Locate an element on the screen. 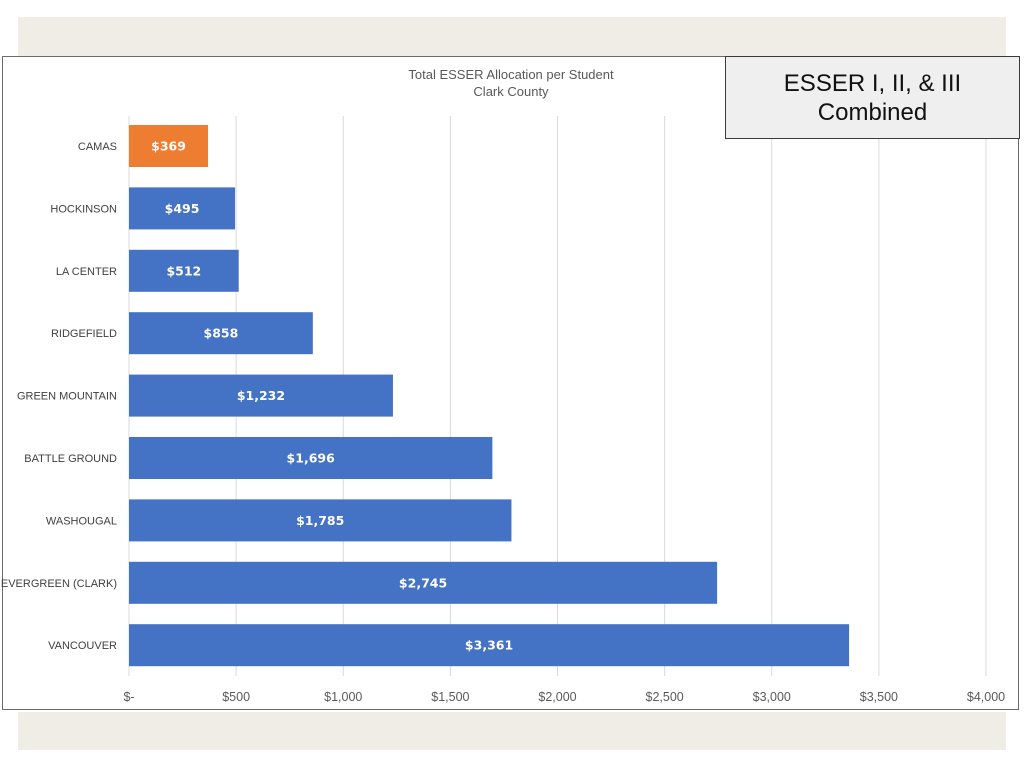 This screenshot has width=1024, height=768. bar-value-label: $1,232 is located at coordinates (261, 395).